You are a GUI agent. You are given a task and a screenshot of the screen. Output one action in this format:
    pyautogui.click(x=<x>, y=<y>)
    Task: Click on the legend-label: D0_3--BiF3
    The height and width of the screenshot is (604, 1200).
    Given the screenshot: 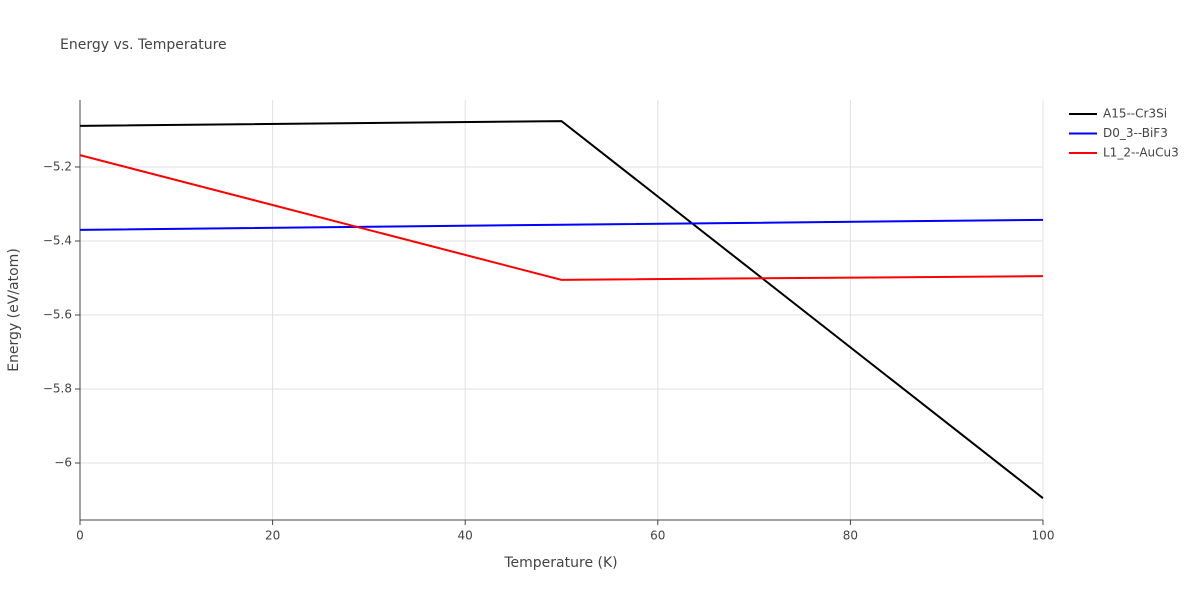 What is the action you would take?
    pyautogui.click(x=1135, y=133)
    